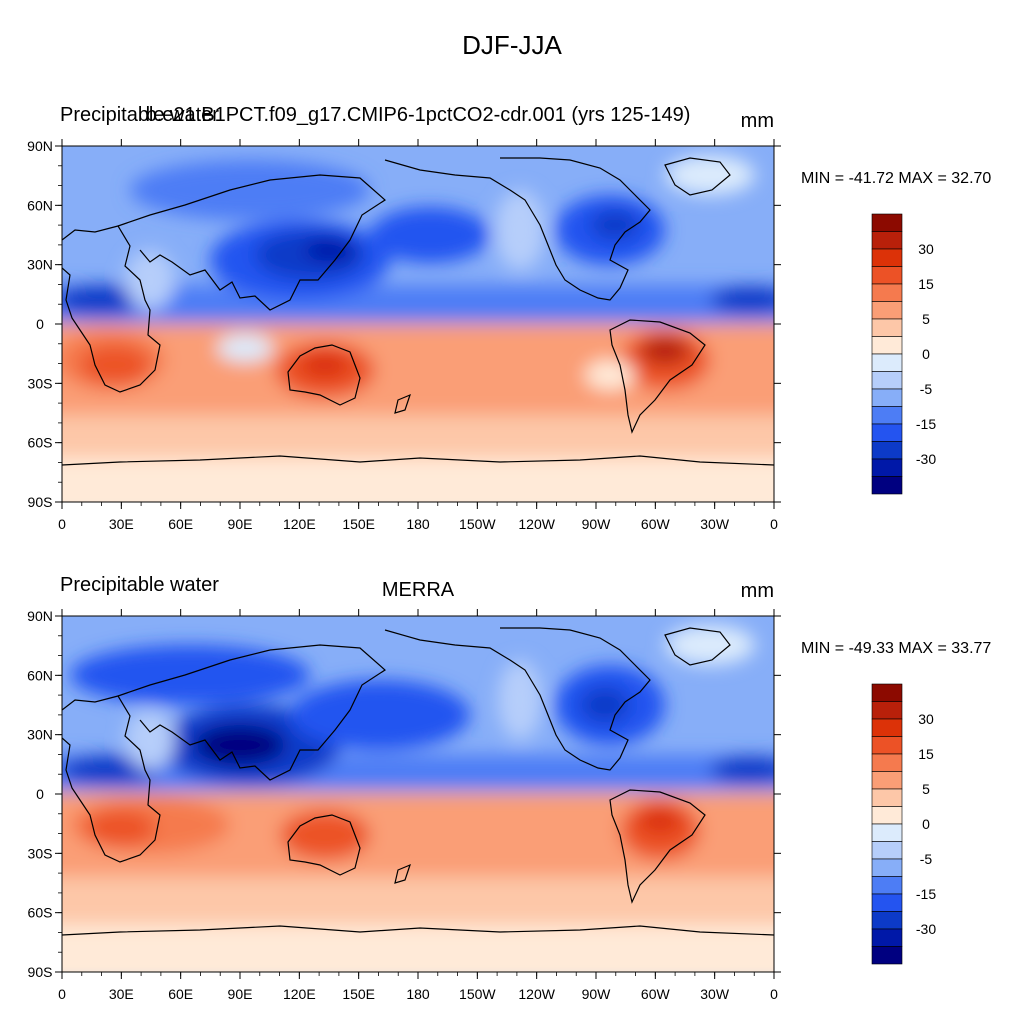 The height and width of the screenshot is (1024, 1024). I want to click on panel-1-min-max: MIN = -41.72 MAX = 32.70, so click(896, 178).